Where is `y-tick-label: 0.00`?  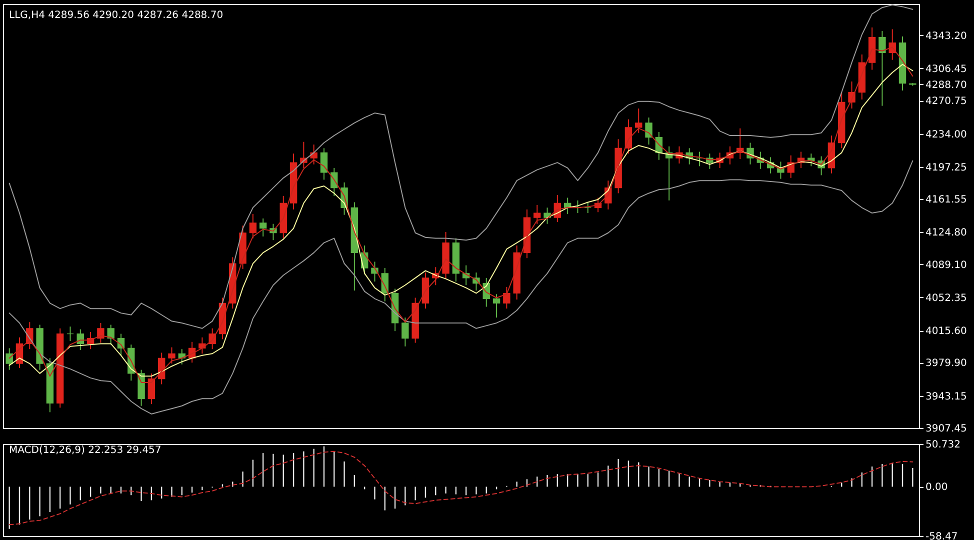
y-tick-label: 0.00 is located at coordinates (937, 488).